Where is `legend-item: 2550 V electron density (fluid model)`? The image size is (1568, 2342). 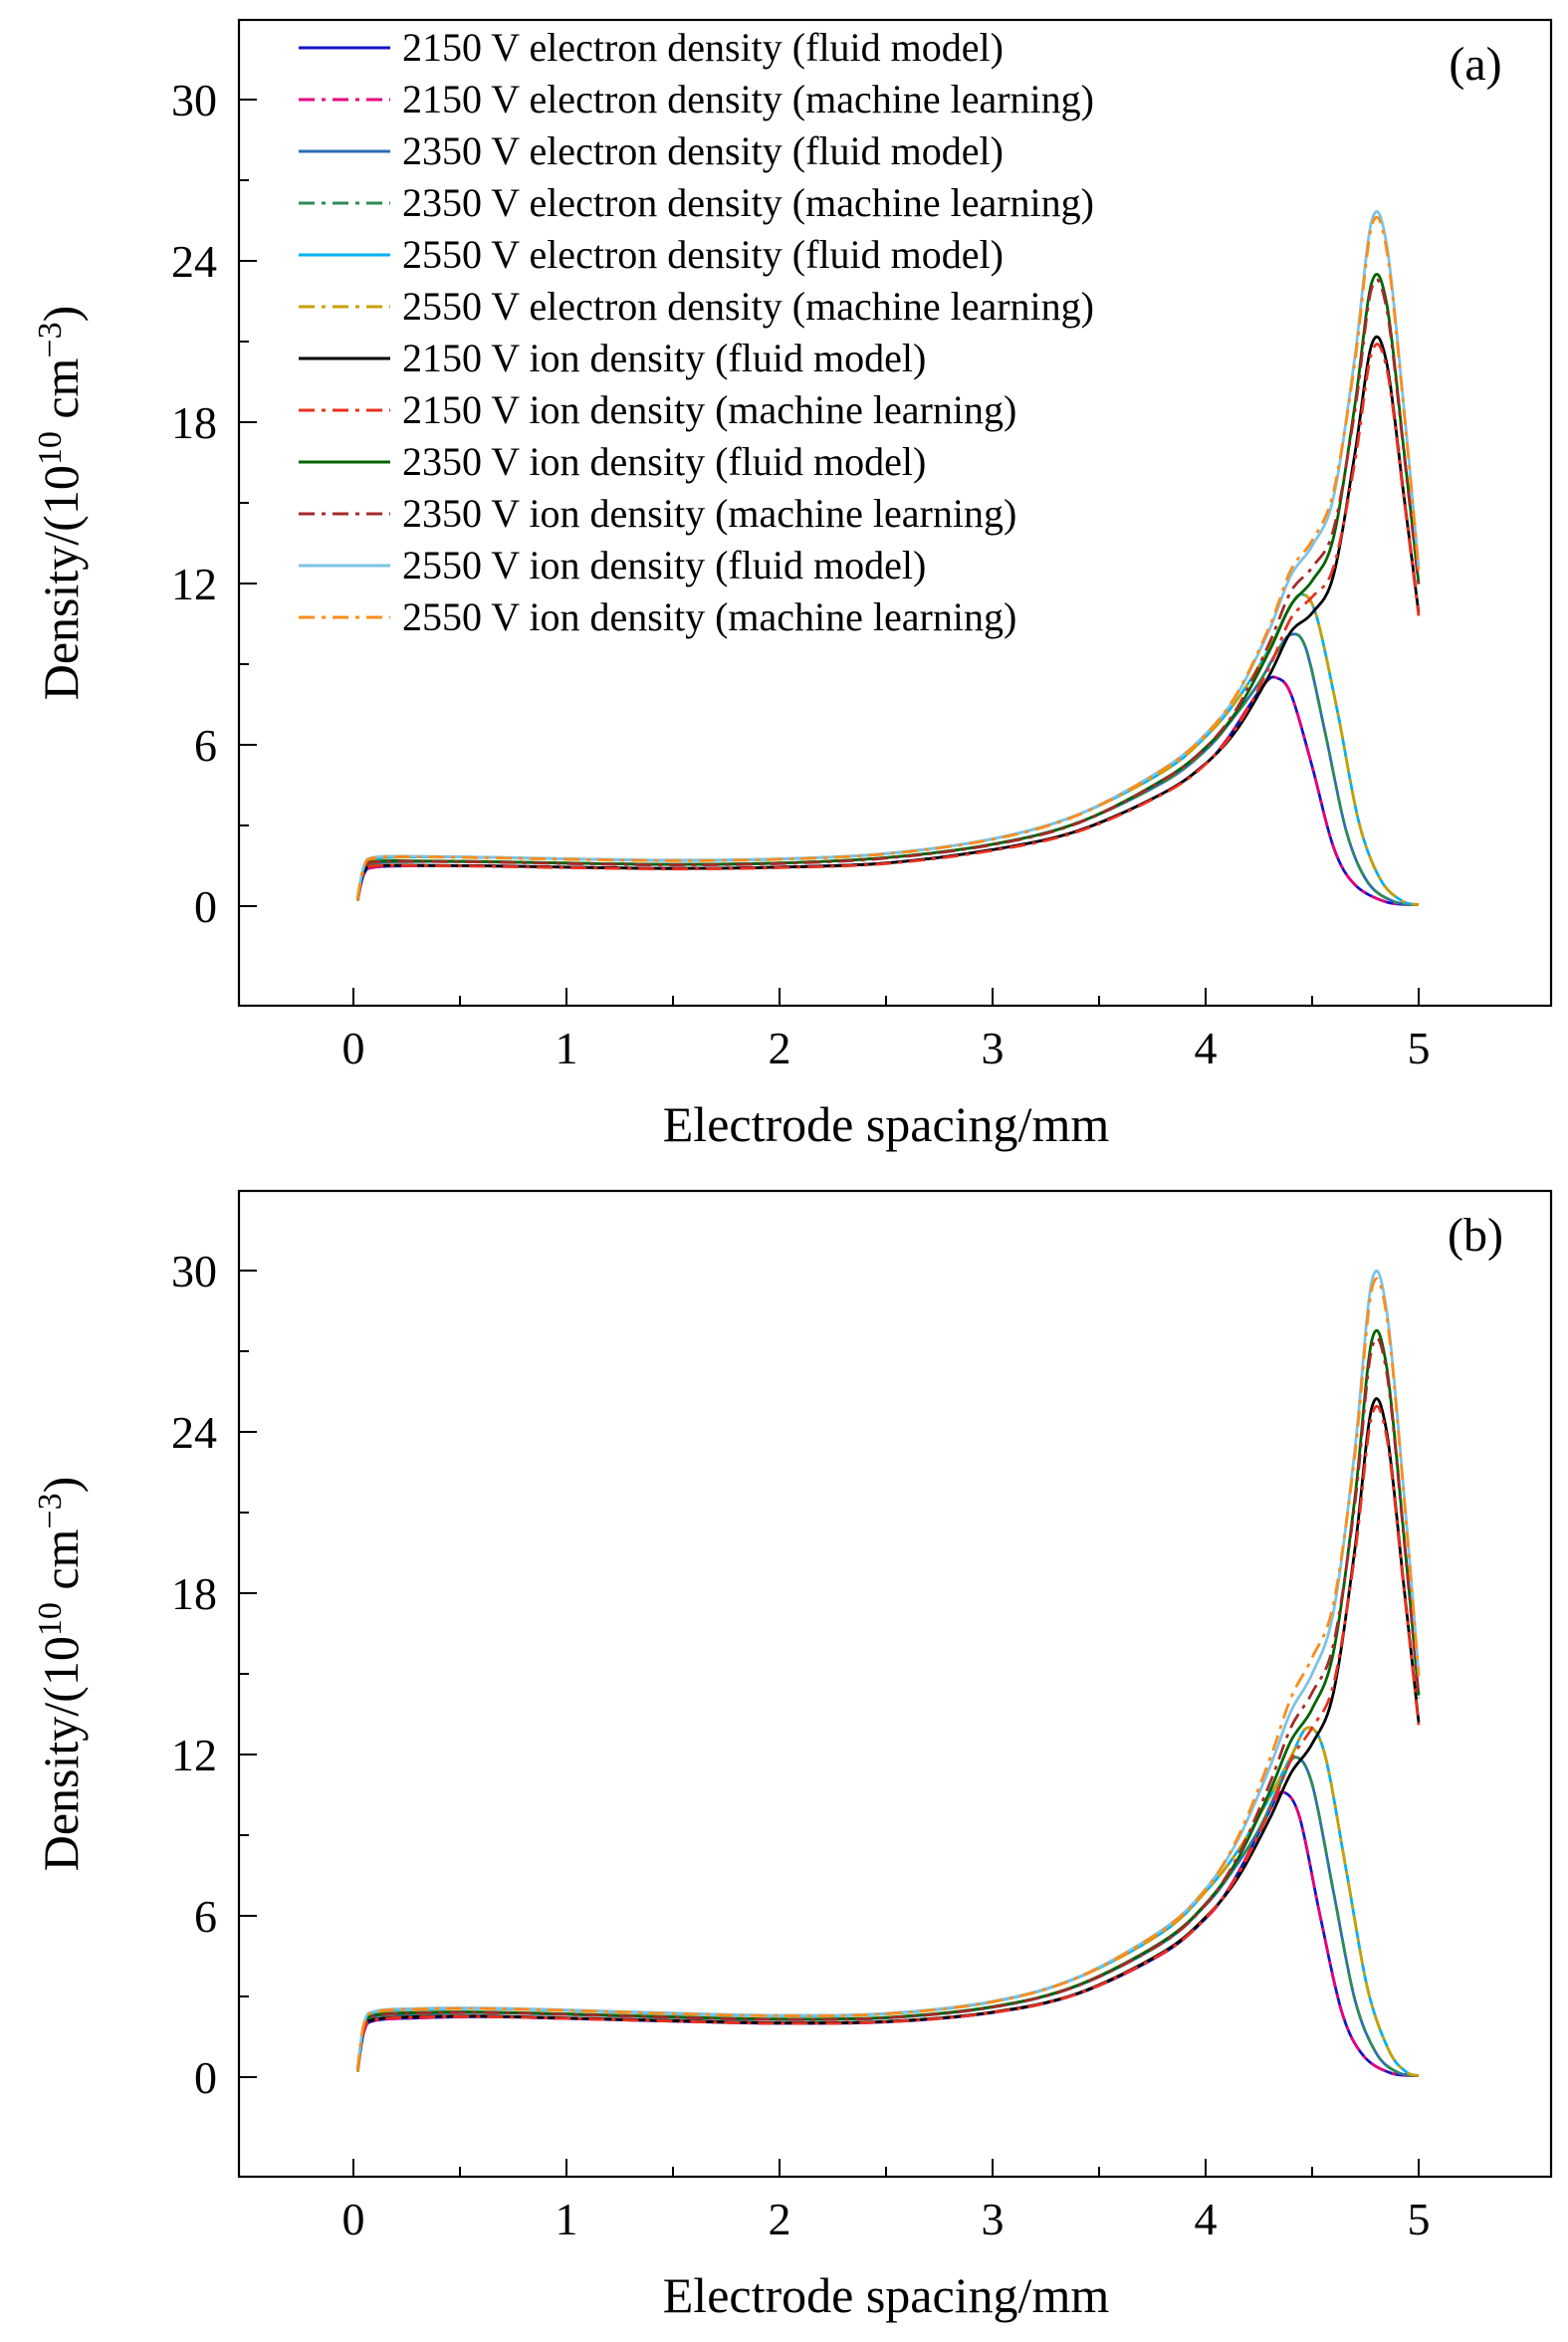 legend-item: 2550 V electron density (fluid model) is located at coordinates (652, 254).